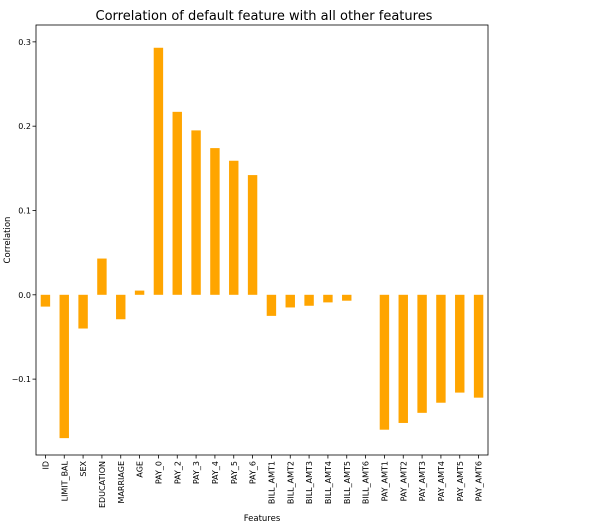  What do you see at coordinates (460, 343) in the screenshot?
I see `bar-pay-amt5` at bounding box center [460, 343].